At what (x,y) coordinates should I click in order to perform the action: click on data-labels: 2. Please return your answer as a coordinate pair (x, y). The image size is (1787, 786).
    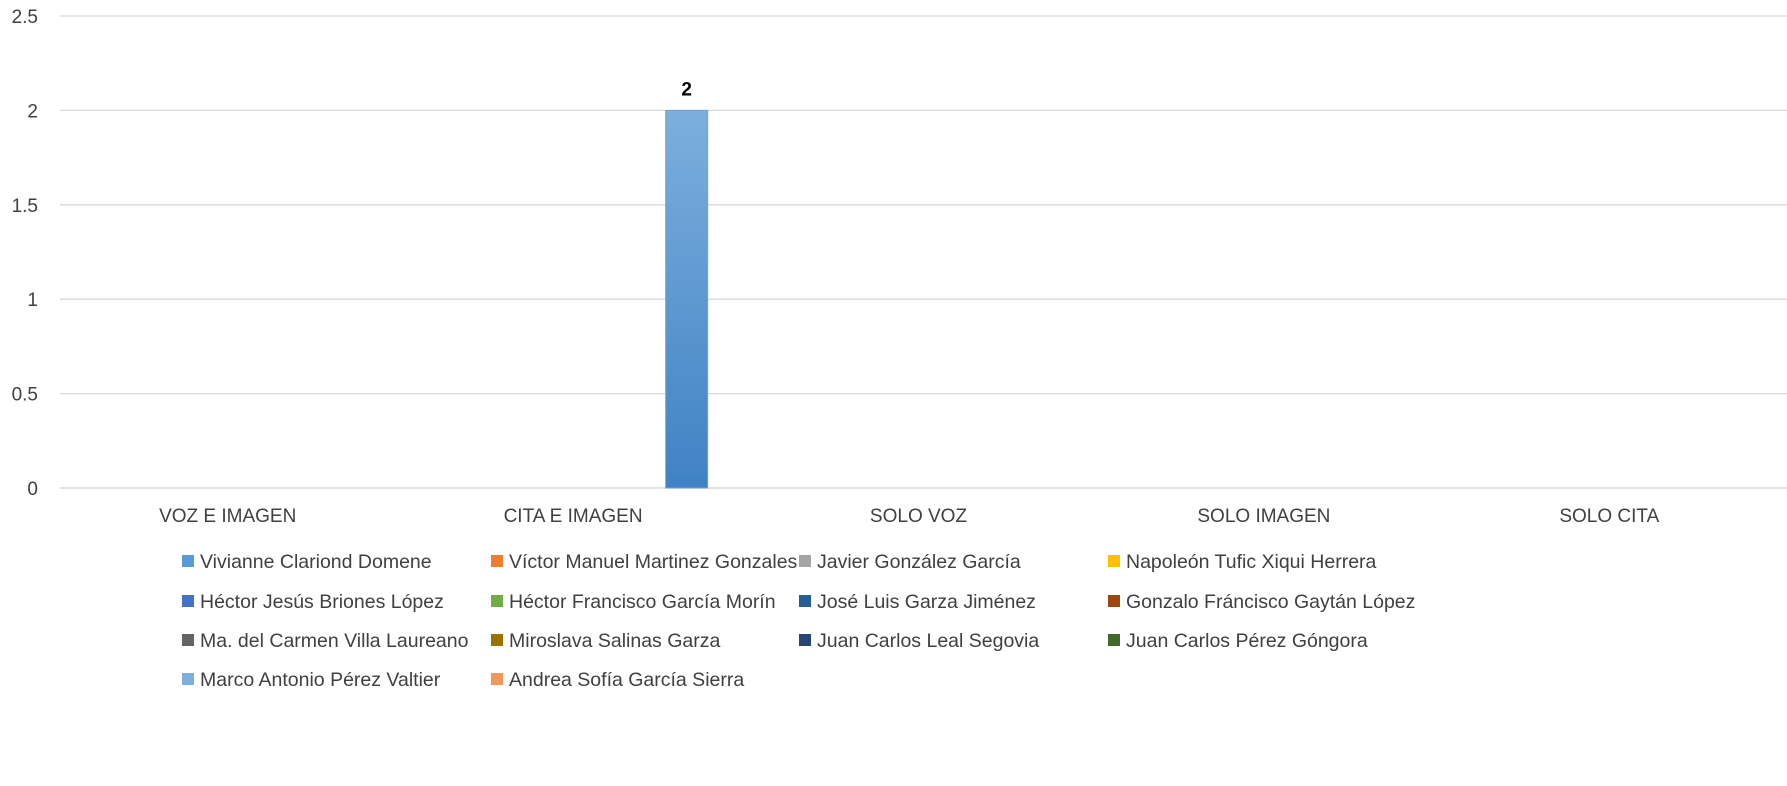
    Looking at the image, I should click on (686, 89).